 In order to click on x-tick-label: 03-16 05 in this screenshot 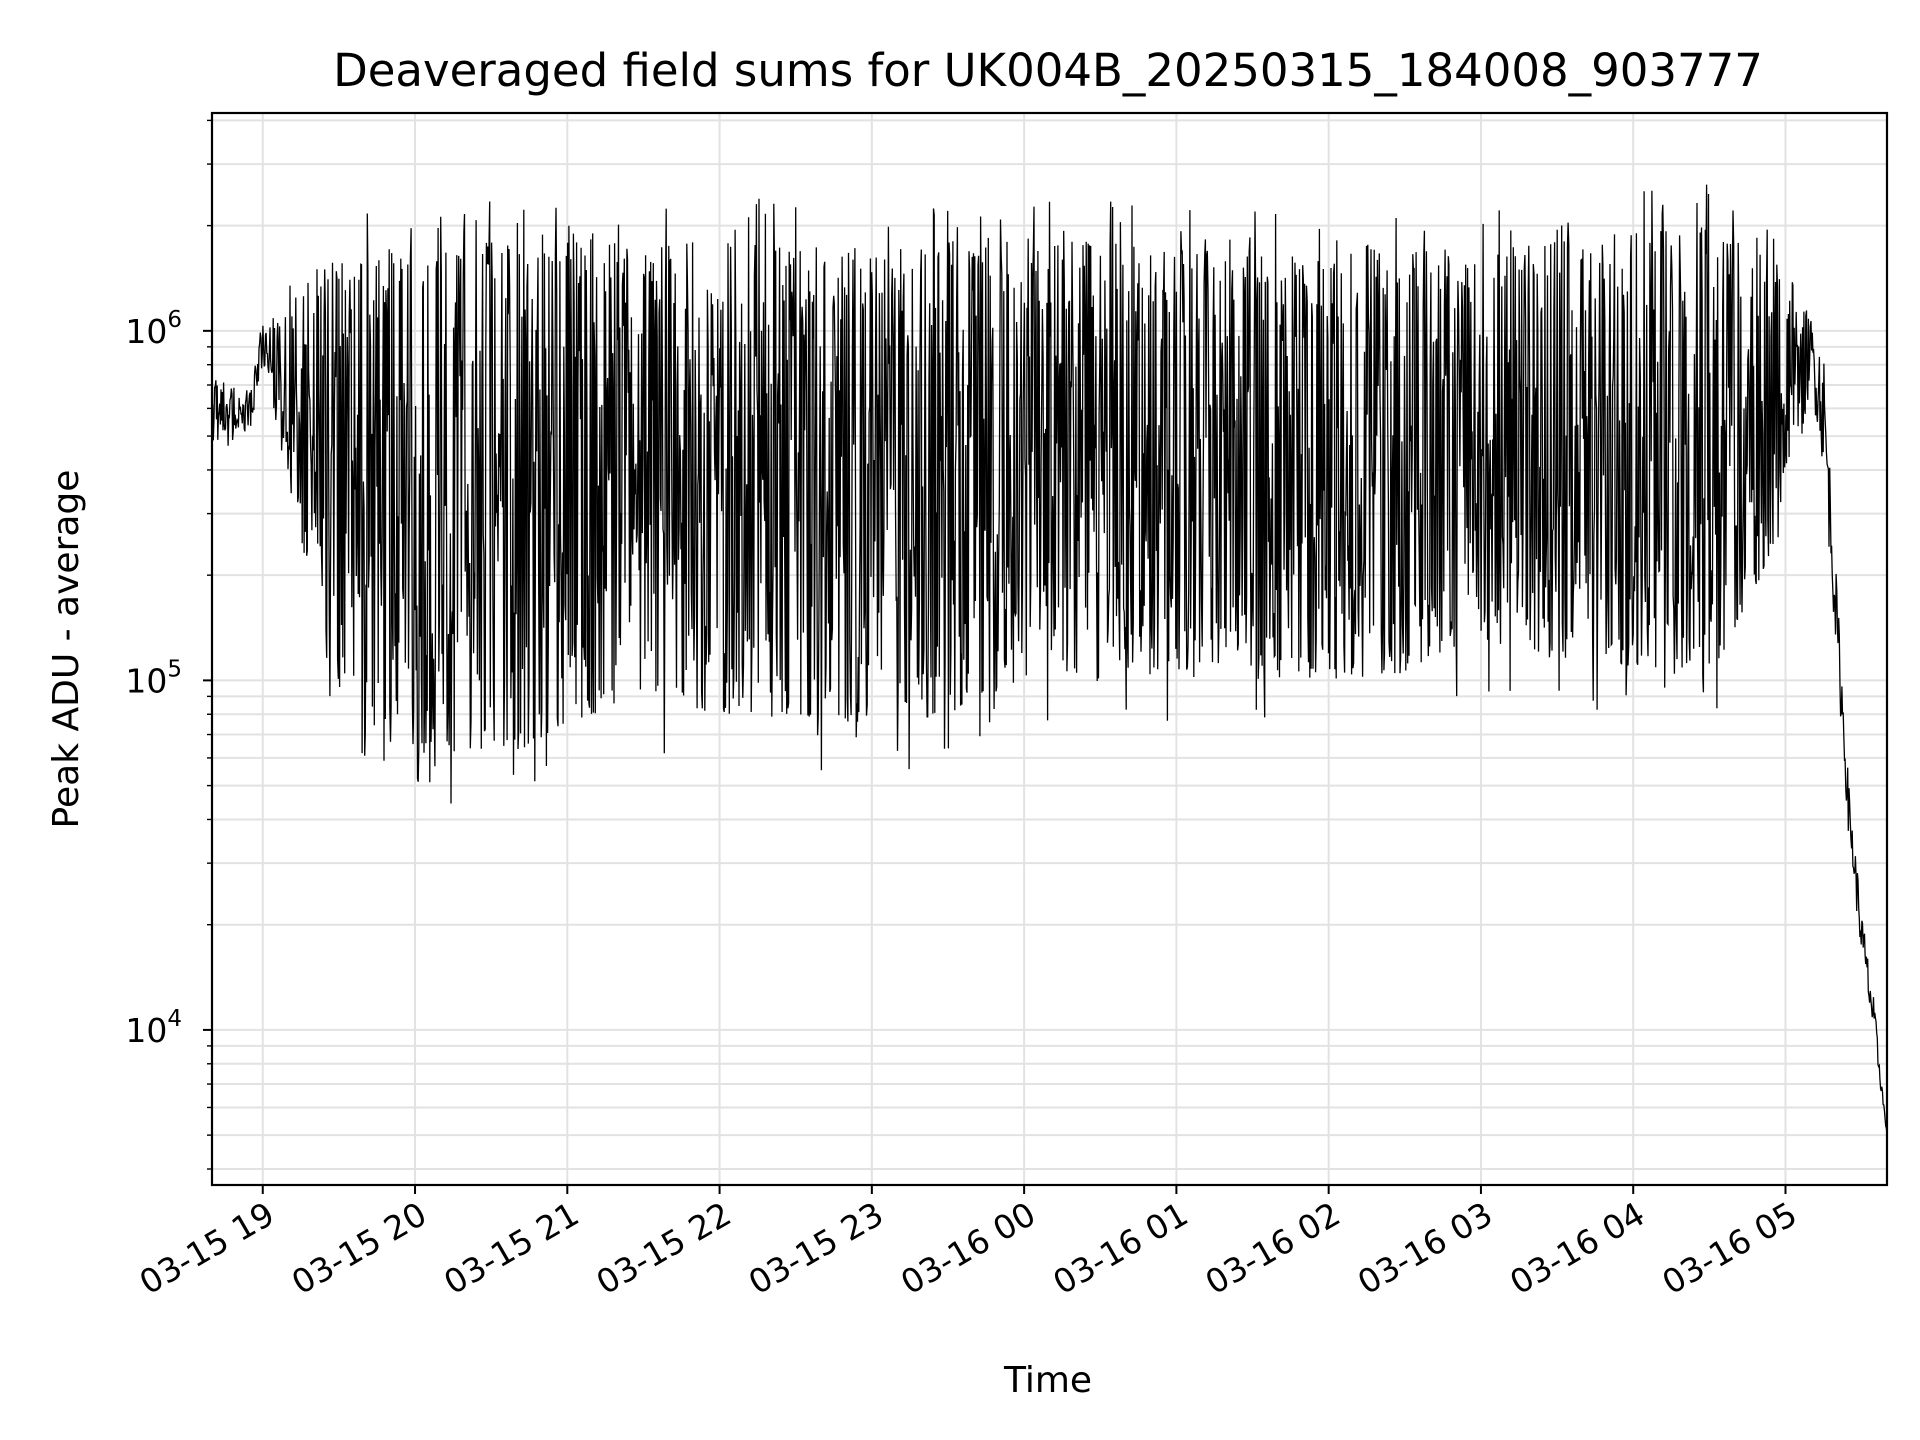, I will do `click(1729, 1248)`.